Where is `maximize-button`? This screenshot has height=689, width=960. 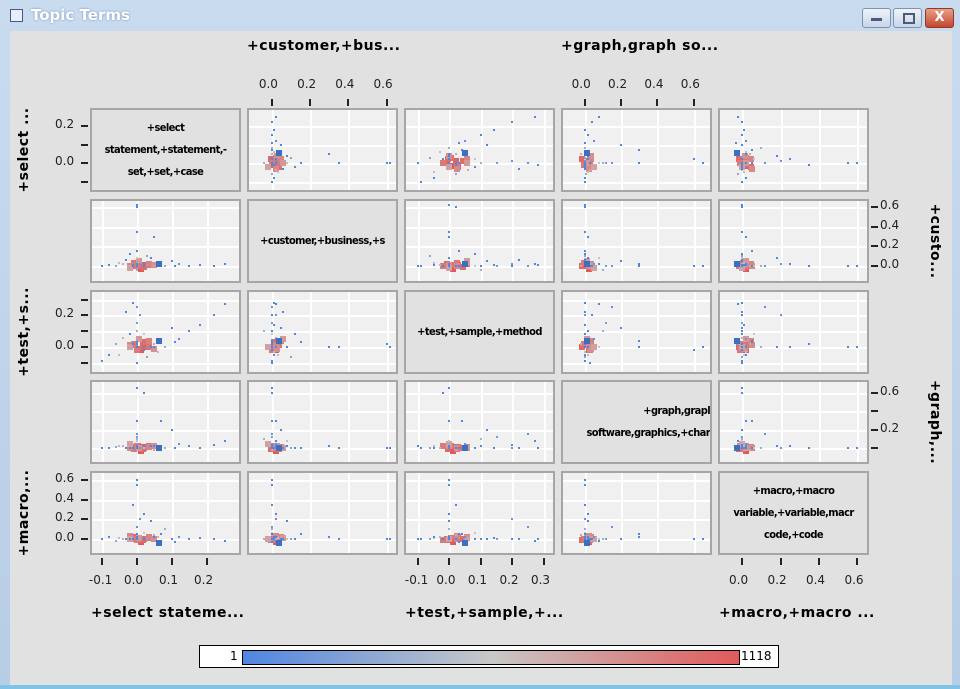
maximize-button is located at coordinates (907, 18).